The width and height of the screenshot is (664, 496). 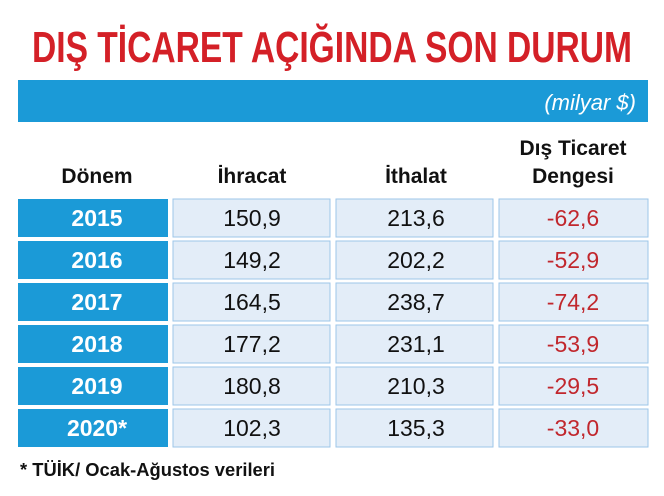 I want to click on cell-value: -29,5, so click(x=573, y=386).